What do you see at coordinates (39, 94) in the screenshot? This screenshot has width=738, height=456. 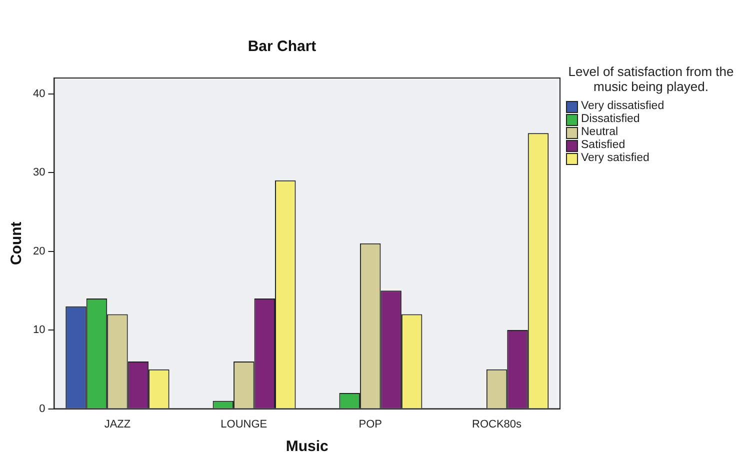 I see `y-tick-label: 40` at bounding box center [39, 94].